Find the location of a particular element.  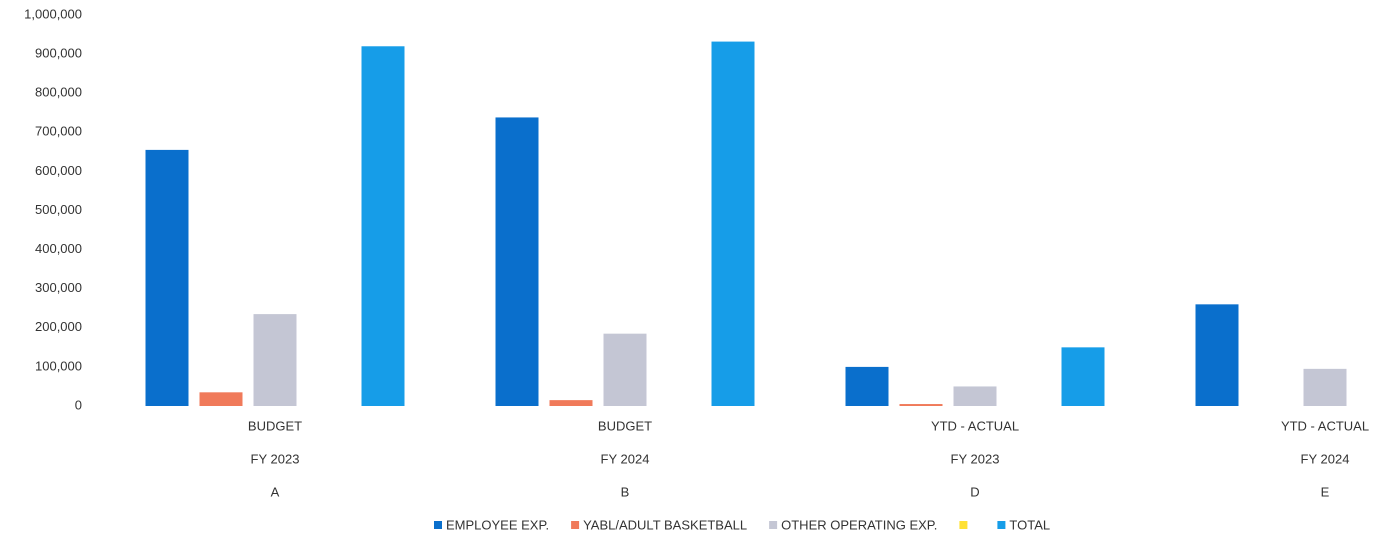

y-tick-label: 500,000 is located at coordinates (58, 209).